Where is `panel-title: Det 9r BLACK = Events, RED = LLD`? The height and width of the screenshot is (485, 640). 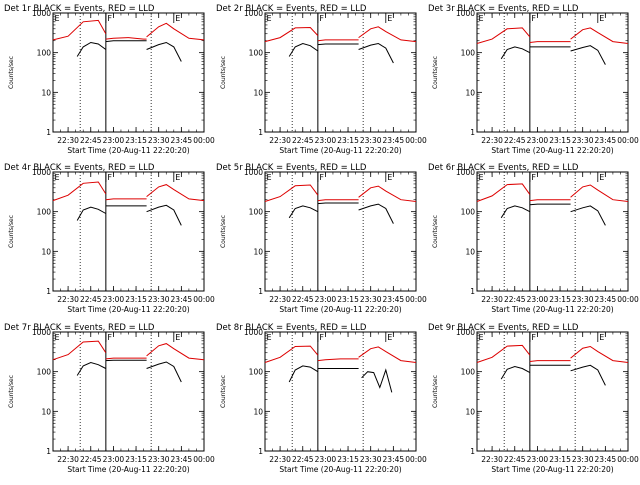
panel-title: Det 9r BLACK = Events, RED = LLD is located at coordinates (503, 328).